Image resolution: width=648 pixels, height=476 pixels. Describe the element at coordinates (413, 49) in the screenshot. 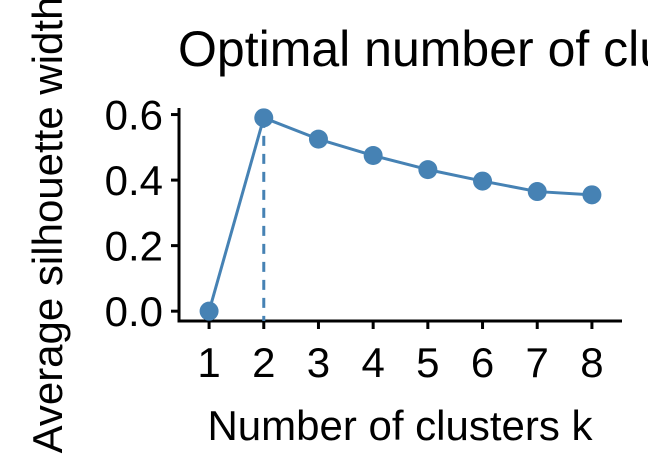

I see `chart-title: Optimal number of clusters` at that location.